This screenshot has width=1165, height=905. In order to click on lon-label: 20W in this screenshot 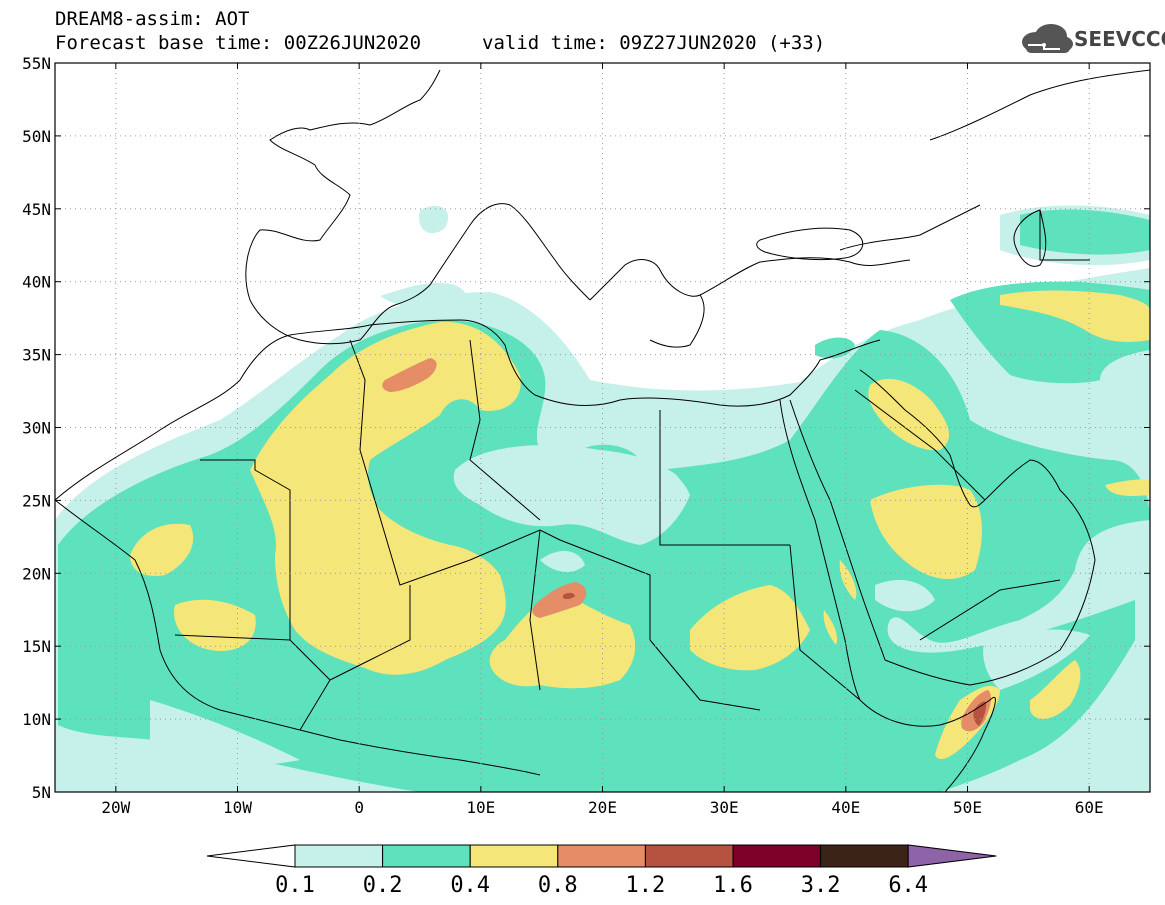, I will do `click(115, 807)`.